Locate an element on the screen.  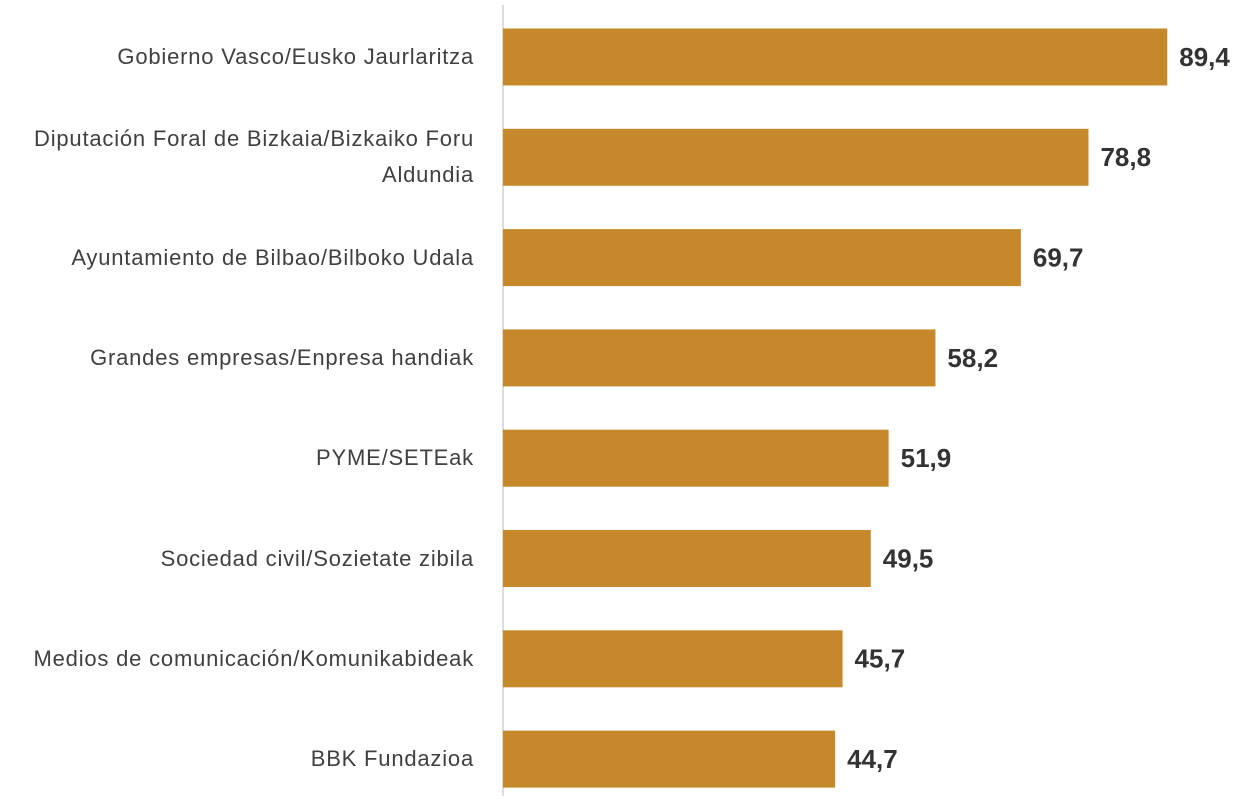
value-label: 49,5 is located at coordinates (908, 558).